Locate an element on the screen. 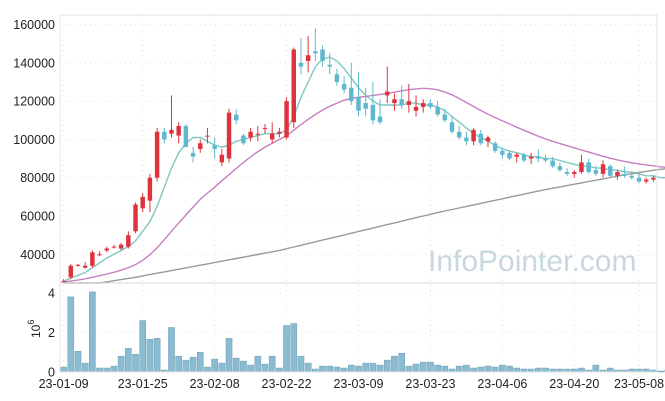 This screenshot has width=665, height=401. volume-tick-label: 0 is located at coordinates (51, 373).